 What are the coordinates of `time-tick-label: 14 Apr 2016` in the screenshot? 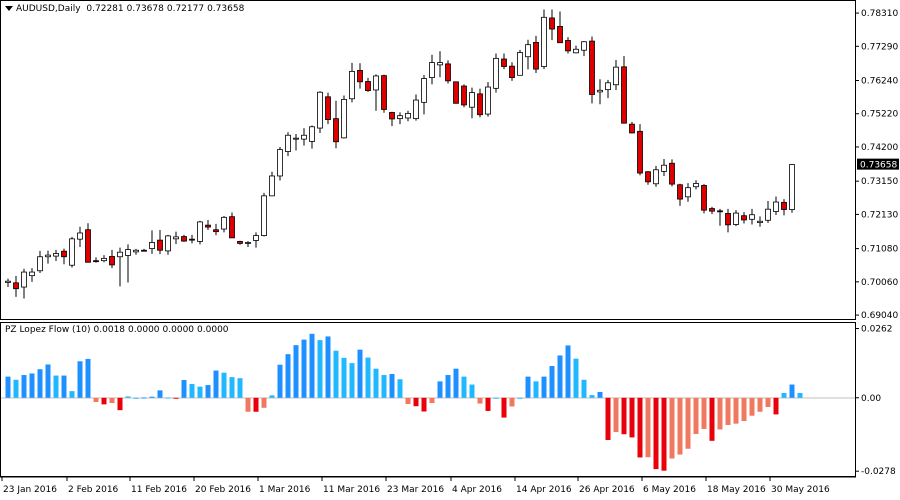 It's located at (544, 490).